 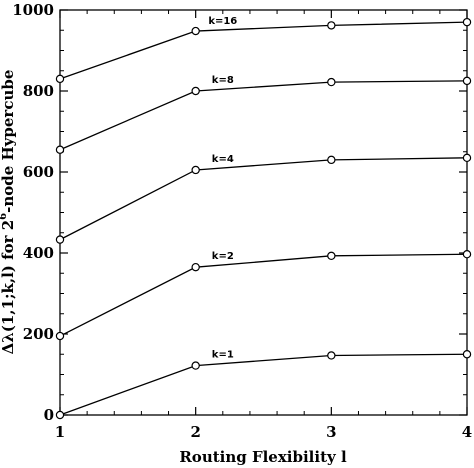 I want to click on series-label: k=2, so click(x=223, y=256).